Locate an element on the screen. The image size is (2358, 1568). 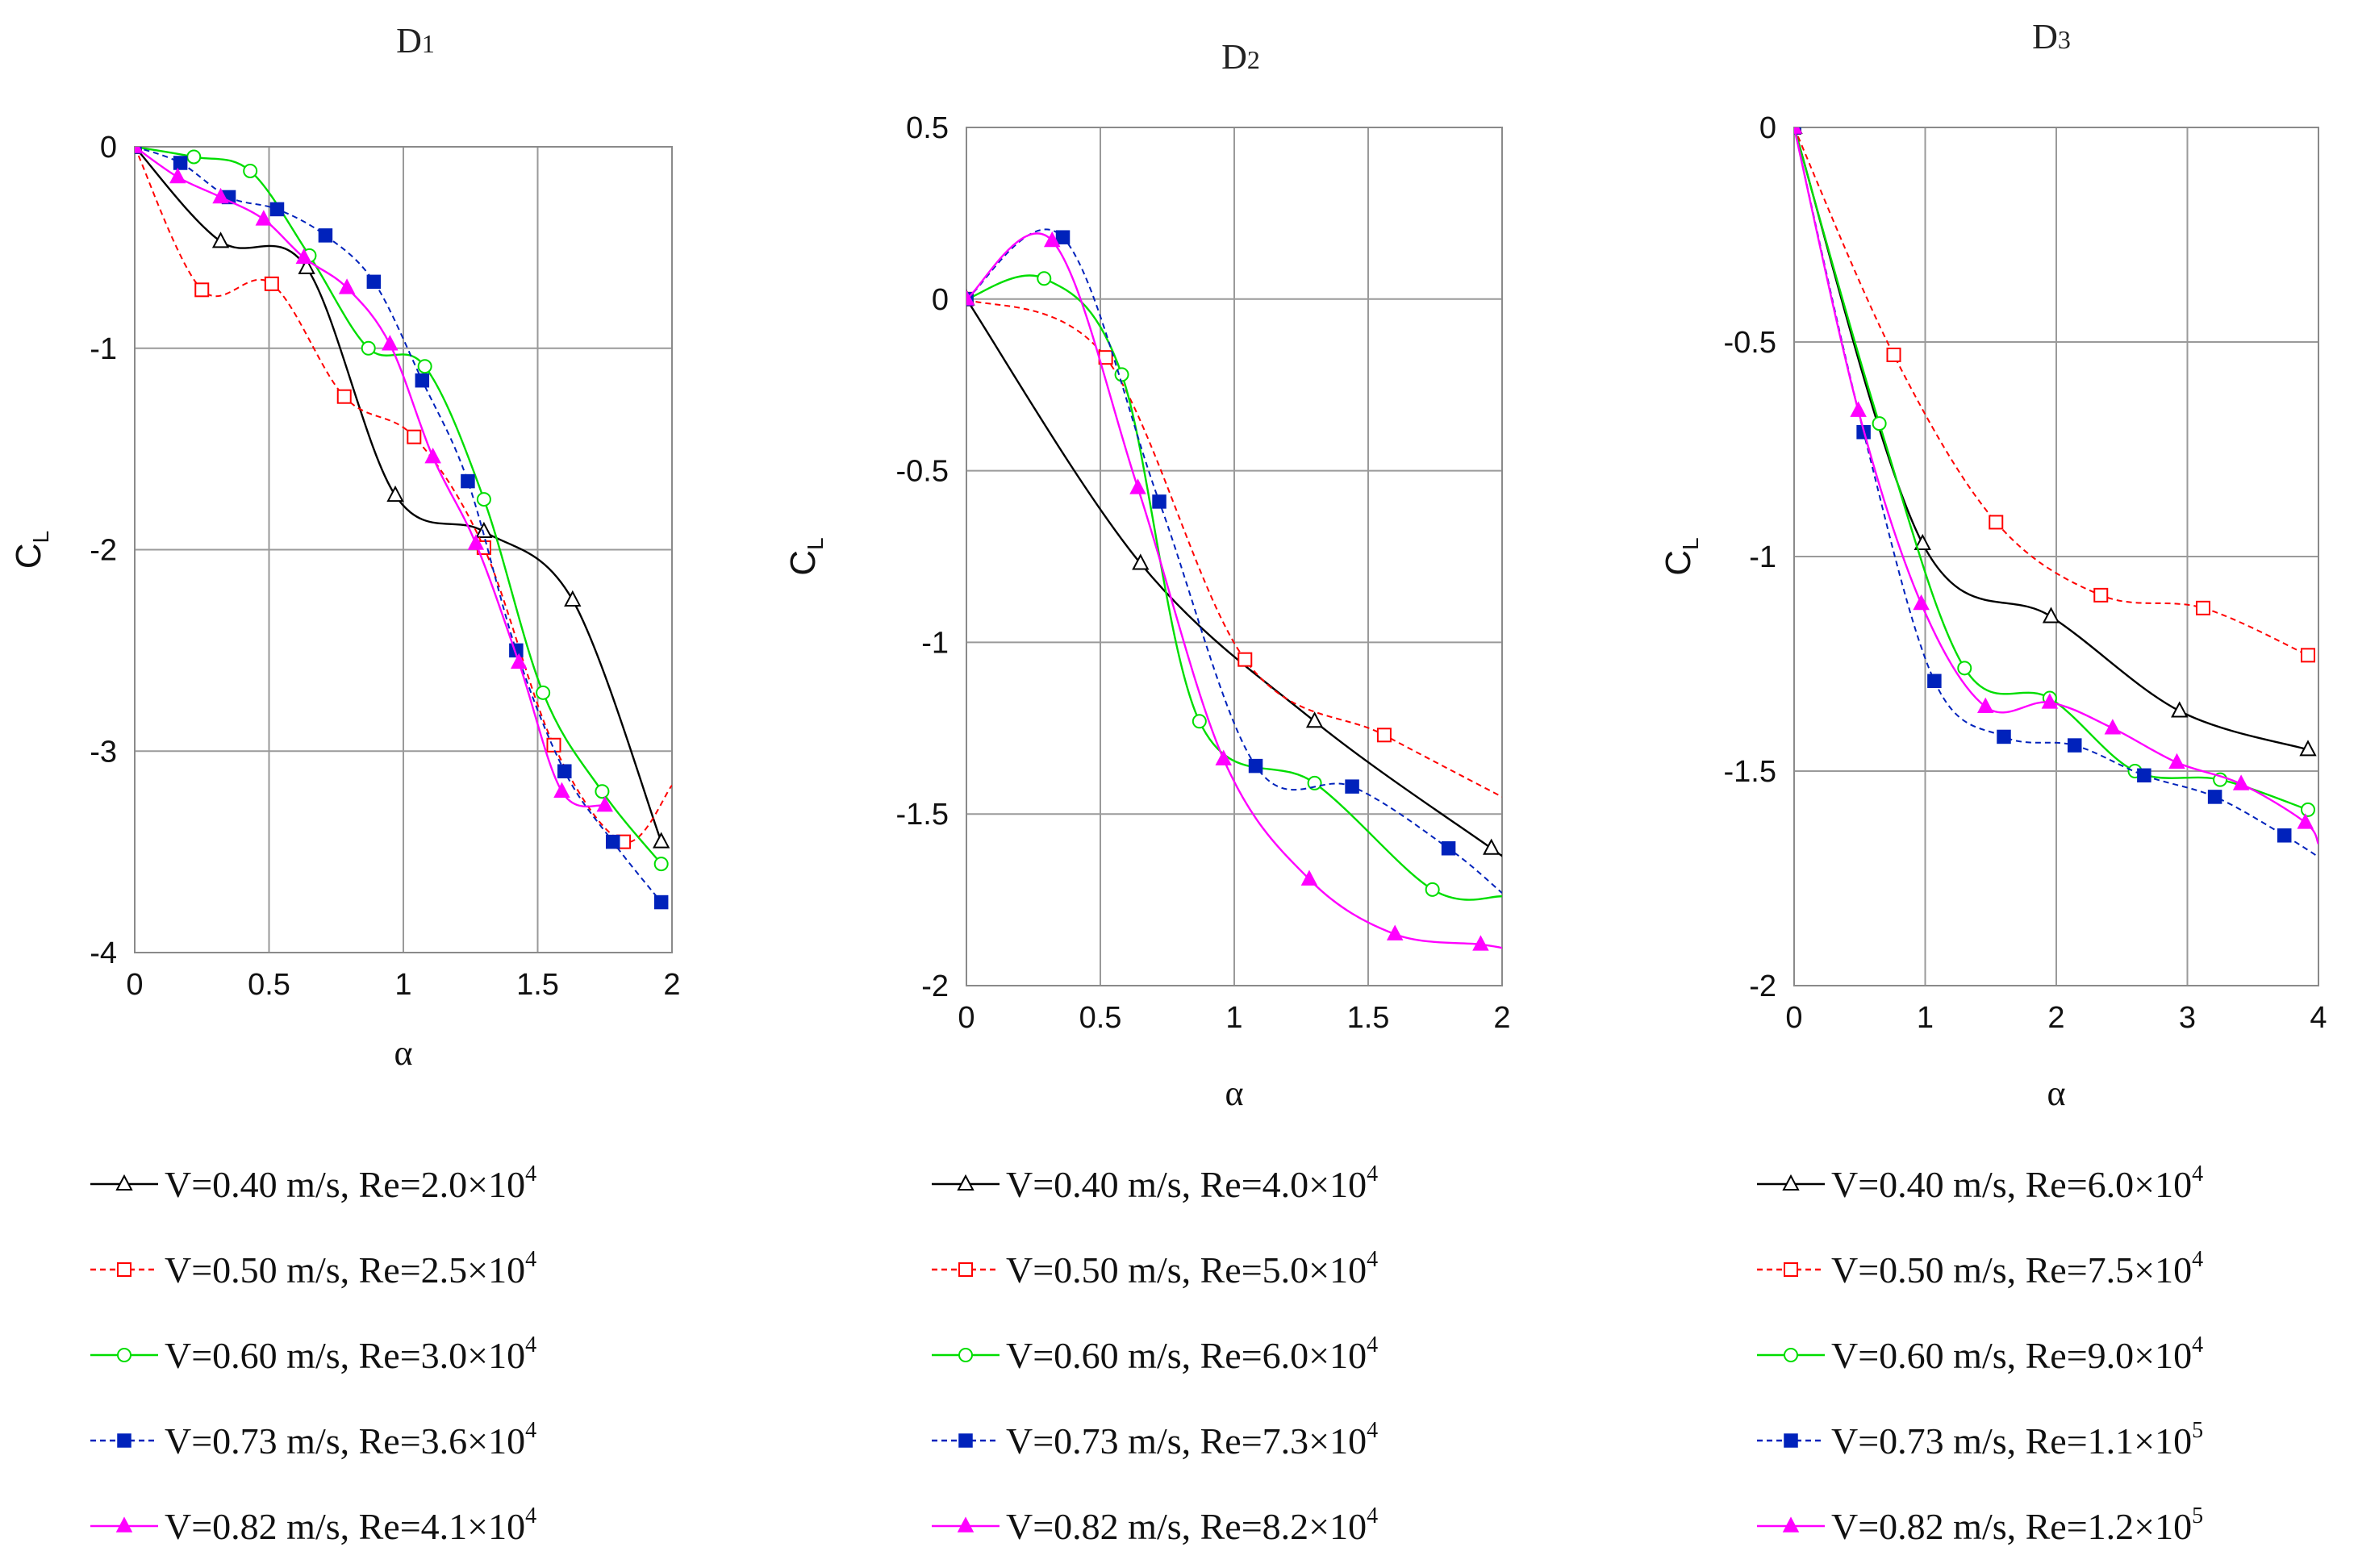
legend-entry: V=0.73 m/s, Re=1.1×105 is located at coordinates (1980, 1440).